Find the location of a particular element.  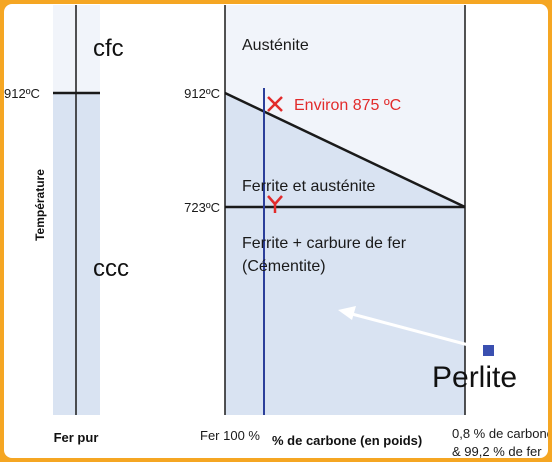

region-lower-label-2: (Cémentite) is located at coordinates (284, 266).